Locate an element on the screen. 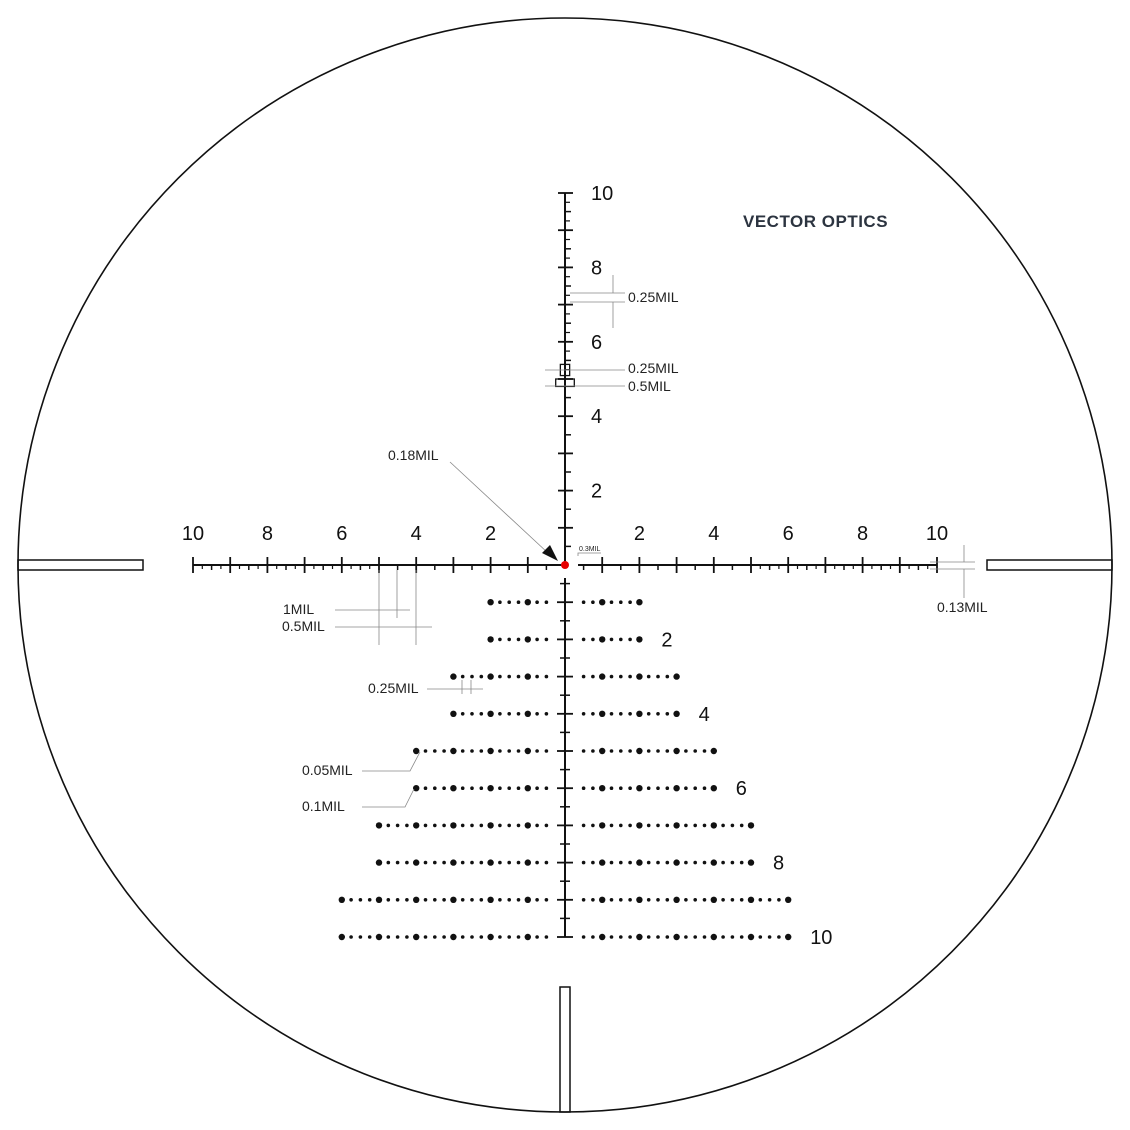  annotation-small-dot: 0.05MIL is located at coordinates (327, 770).